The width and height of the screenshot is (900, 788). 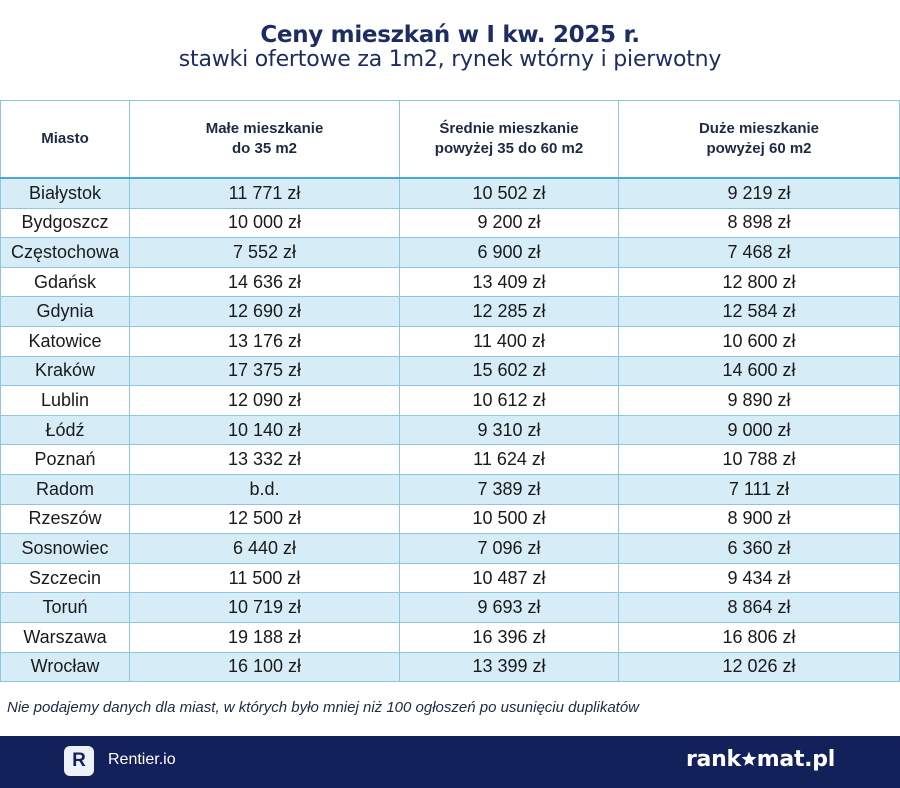 I want to click on rankomat-logo: rank mat.pl, so click(x=760, y=759).